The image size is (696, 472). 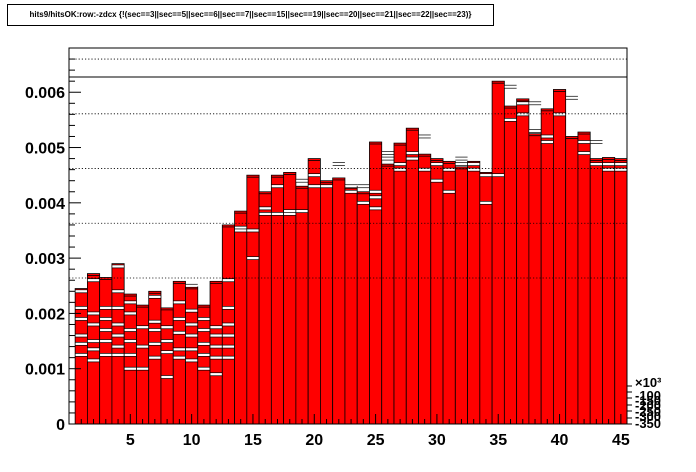 I want to click on x-tick-label: 25, so click(x=376, y=440).